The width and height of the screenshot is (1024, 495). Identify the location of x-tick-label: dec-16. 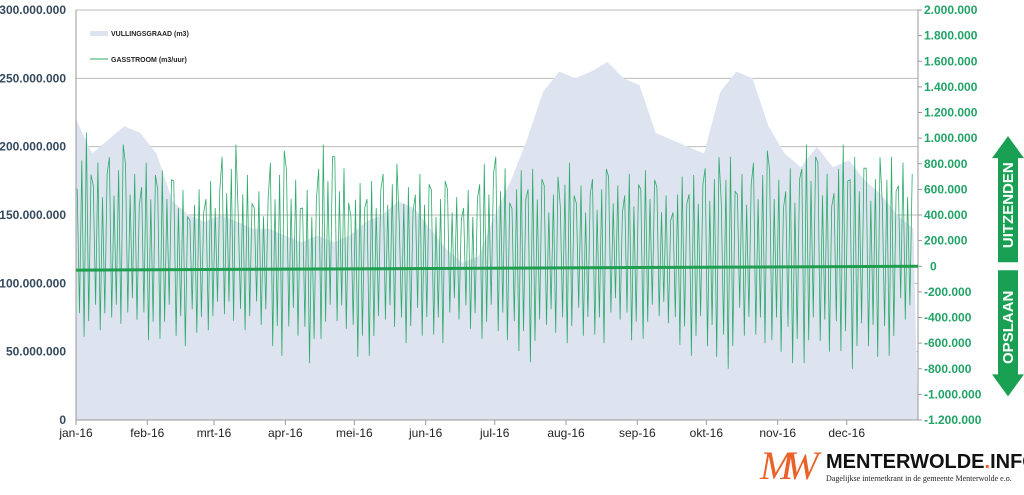
(846, 433).